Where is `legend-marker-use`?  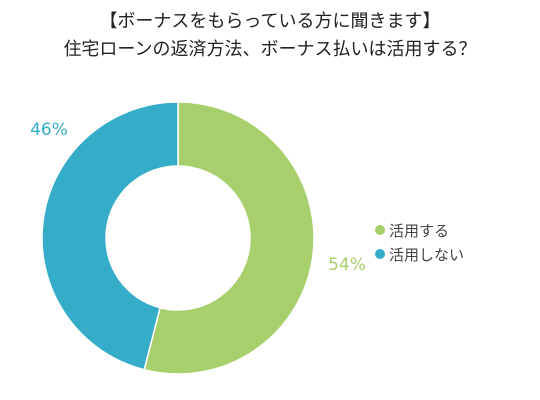 legend-marker-use is located at coordinates (380, 230).